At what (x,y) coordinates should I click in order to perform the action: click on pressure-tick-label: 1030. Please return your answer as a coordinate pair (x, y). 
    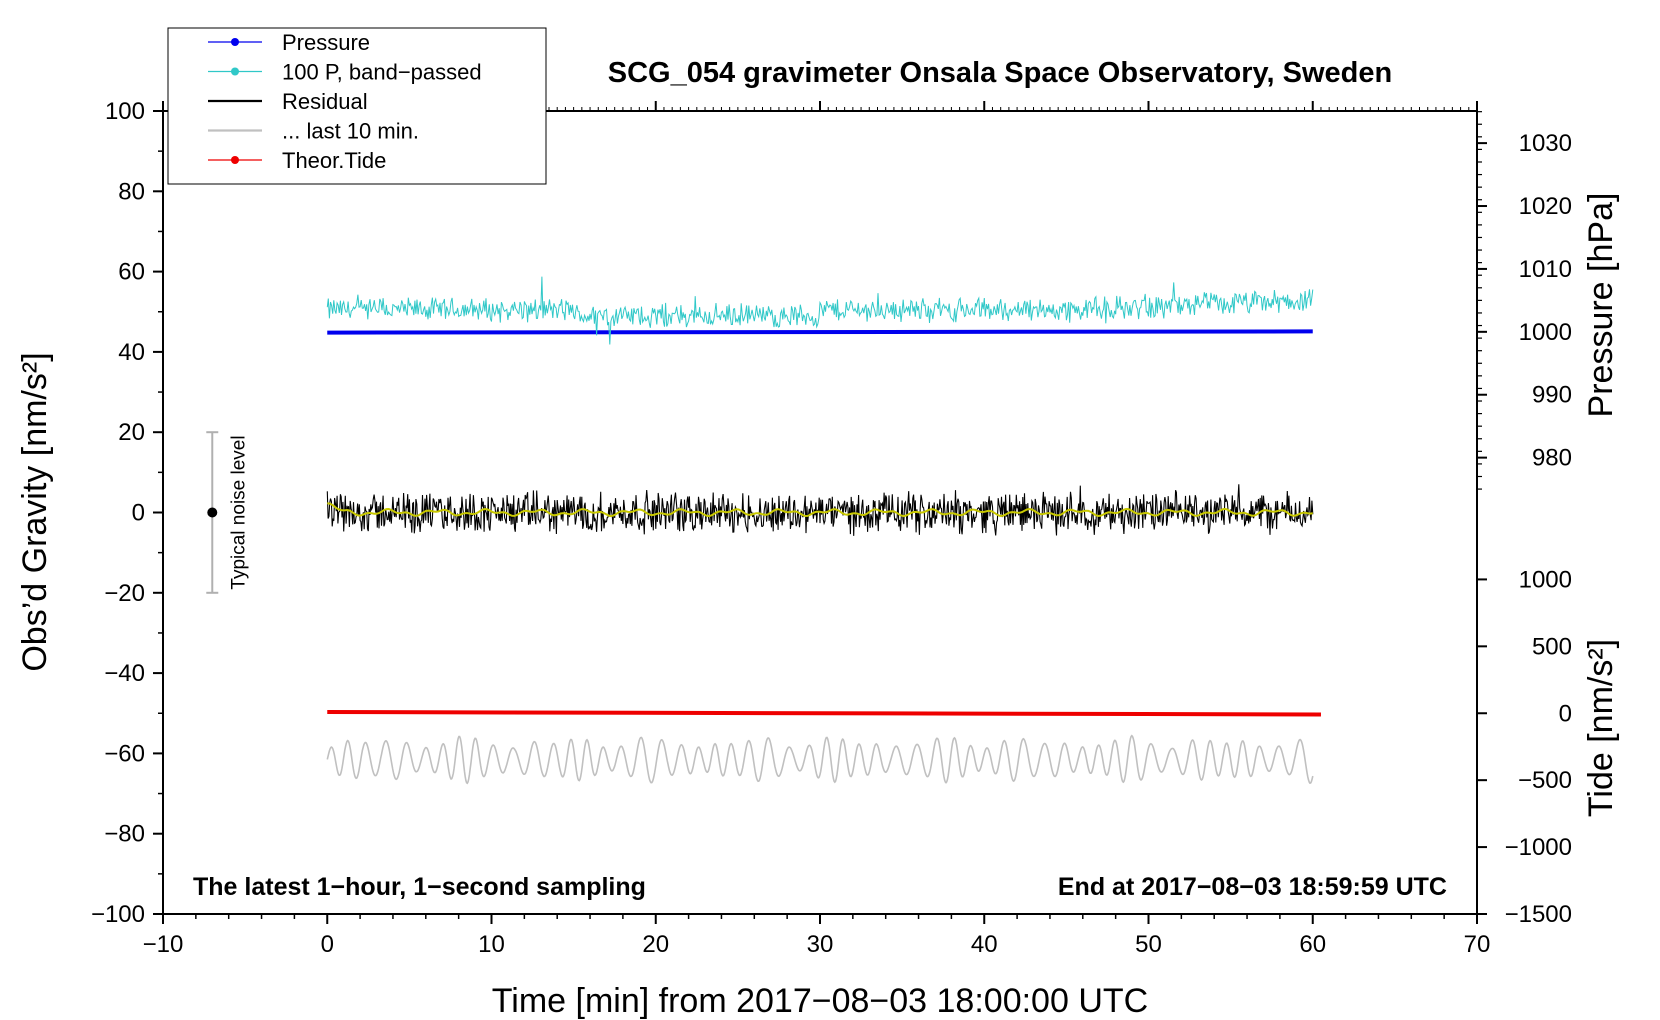
    Looking at the image, I should click on (1545, 143).